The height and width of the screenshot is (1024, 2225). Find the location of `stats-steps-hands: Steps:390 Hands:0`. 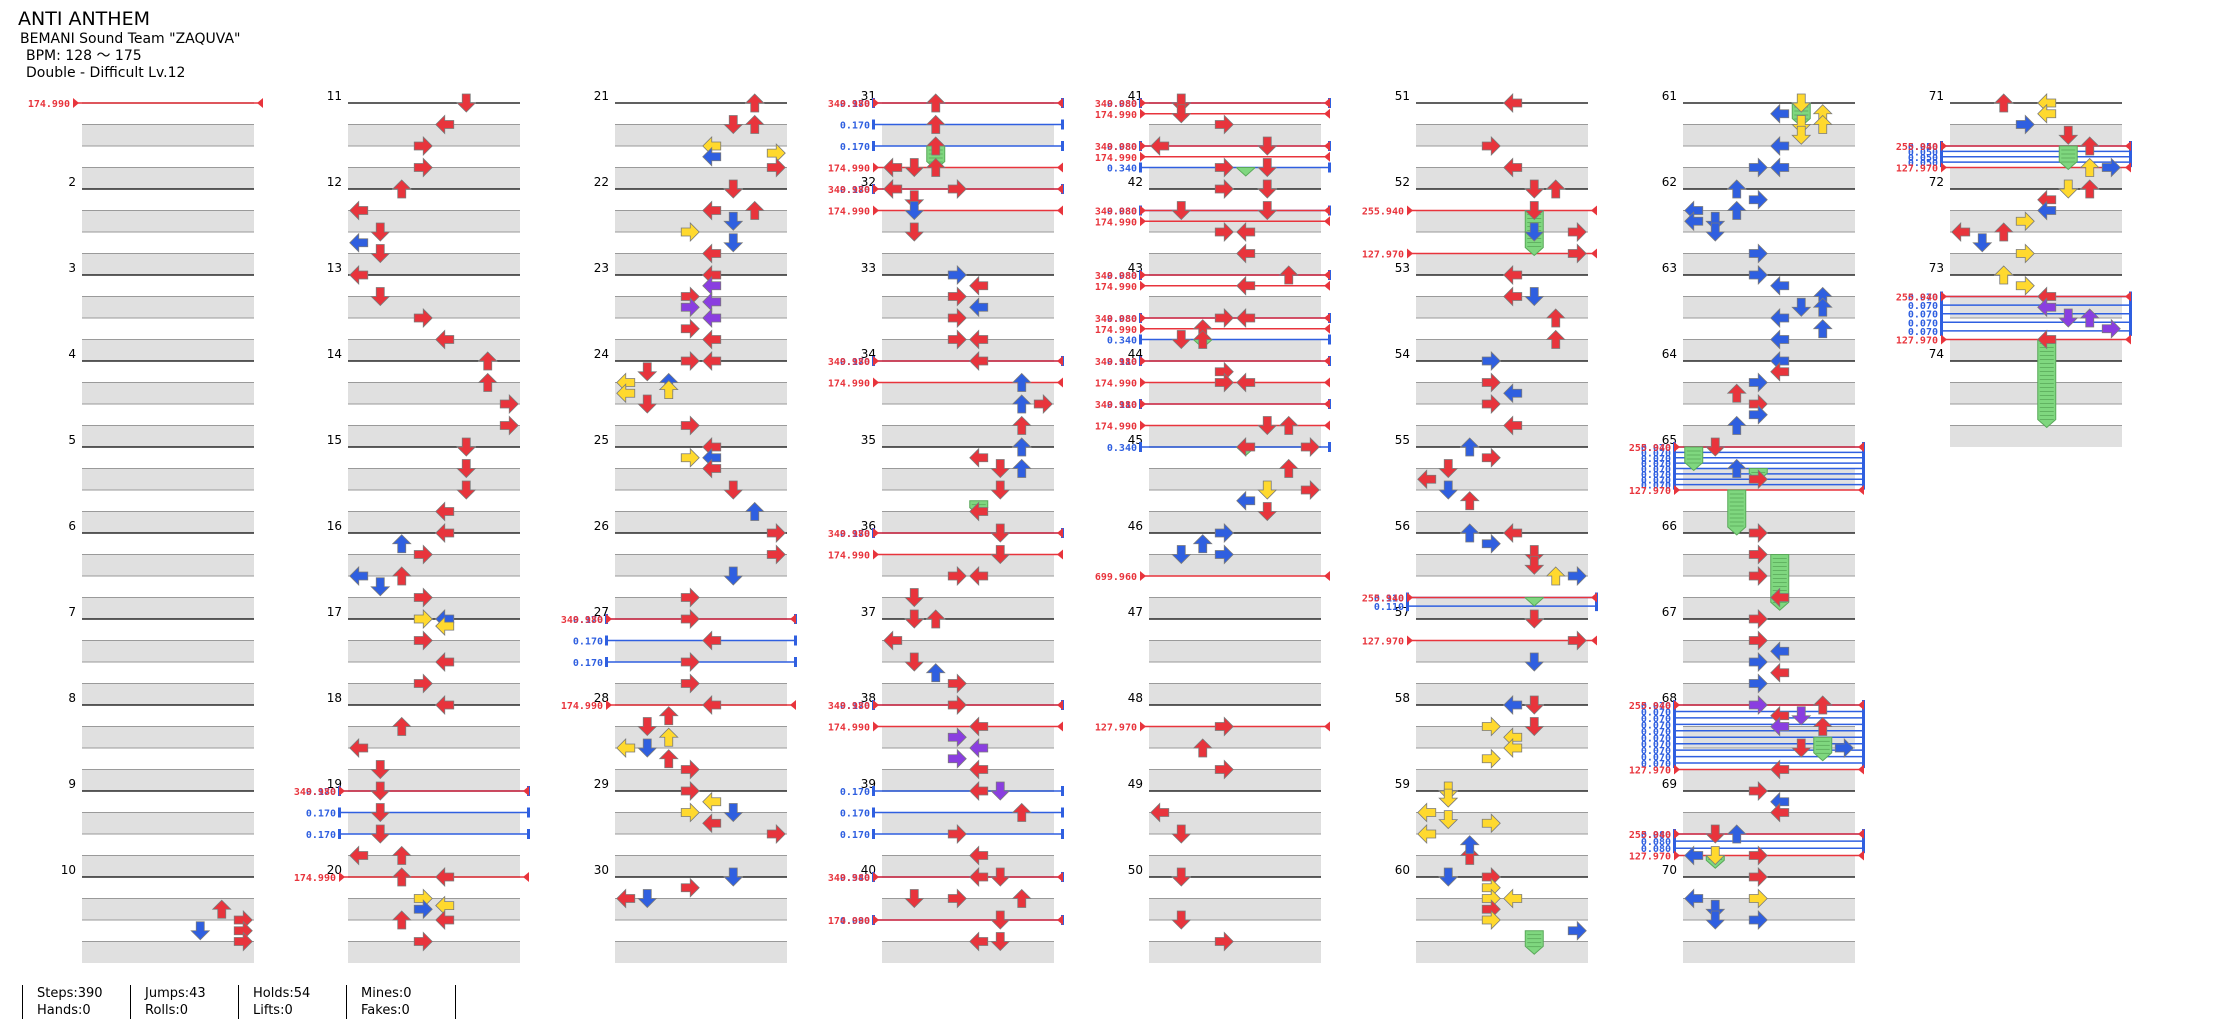

stats-steps-hands: Steps:390 Hands:0 is located at coordinates (62, 1002).